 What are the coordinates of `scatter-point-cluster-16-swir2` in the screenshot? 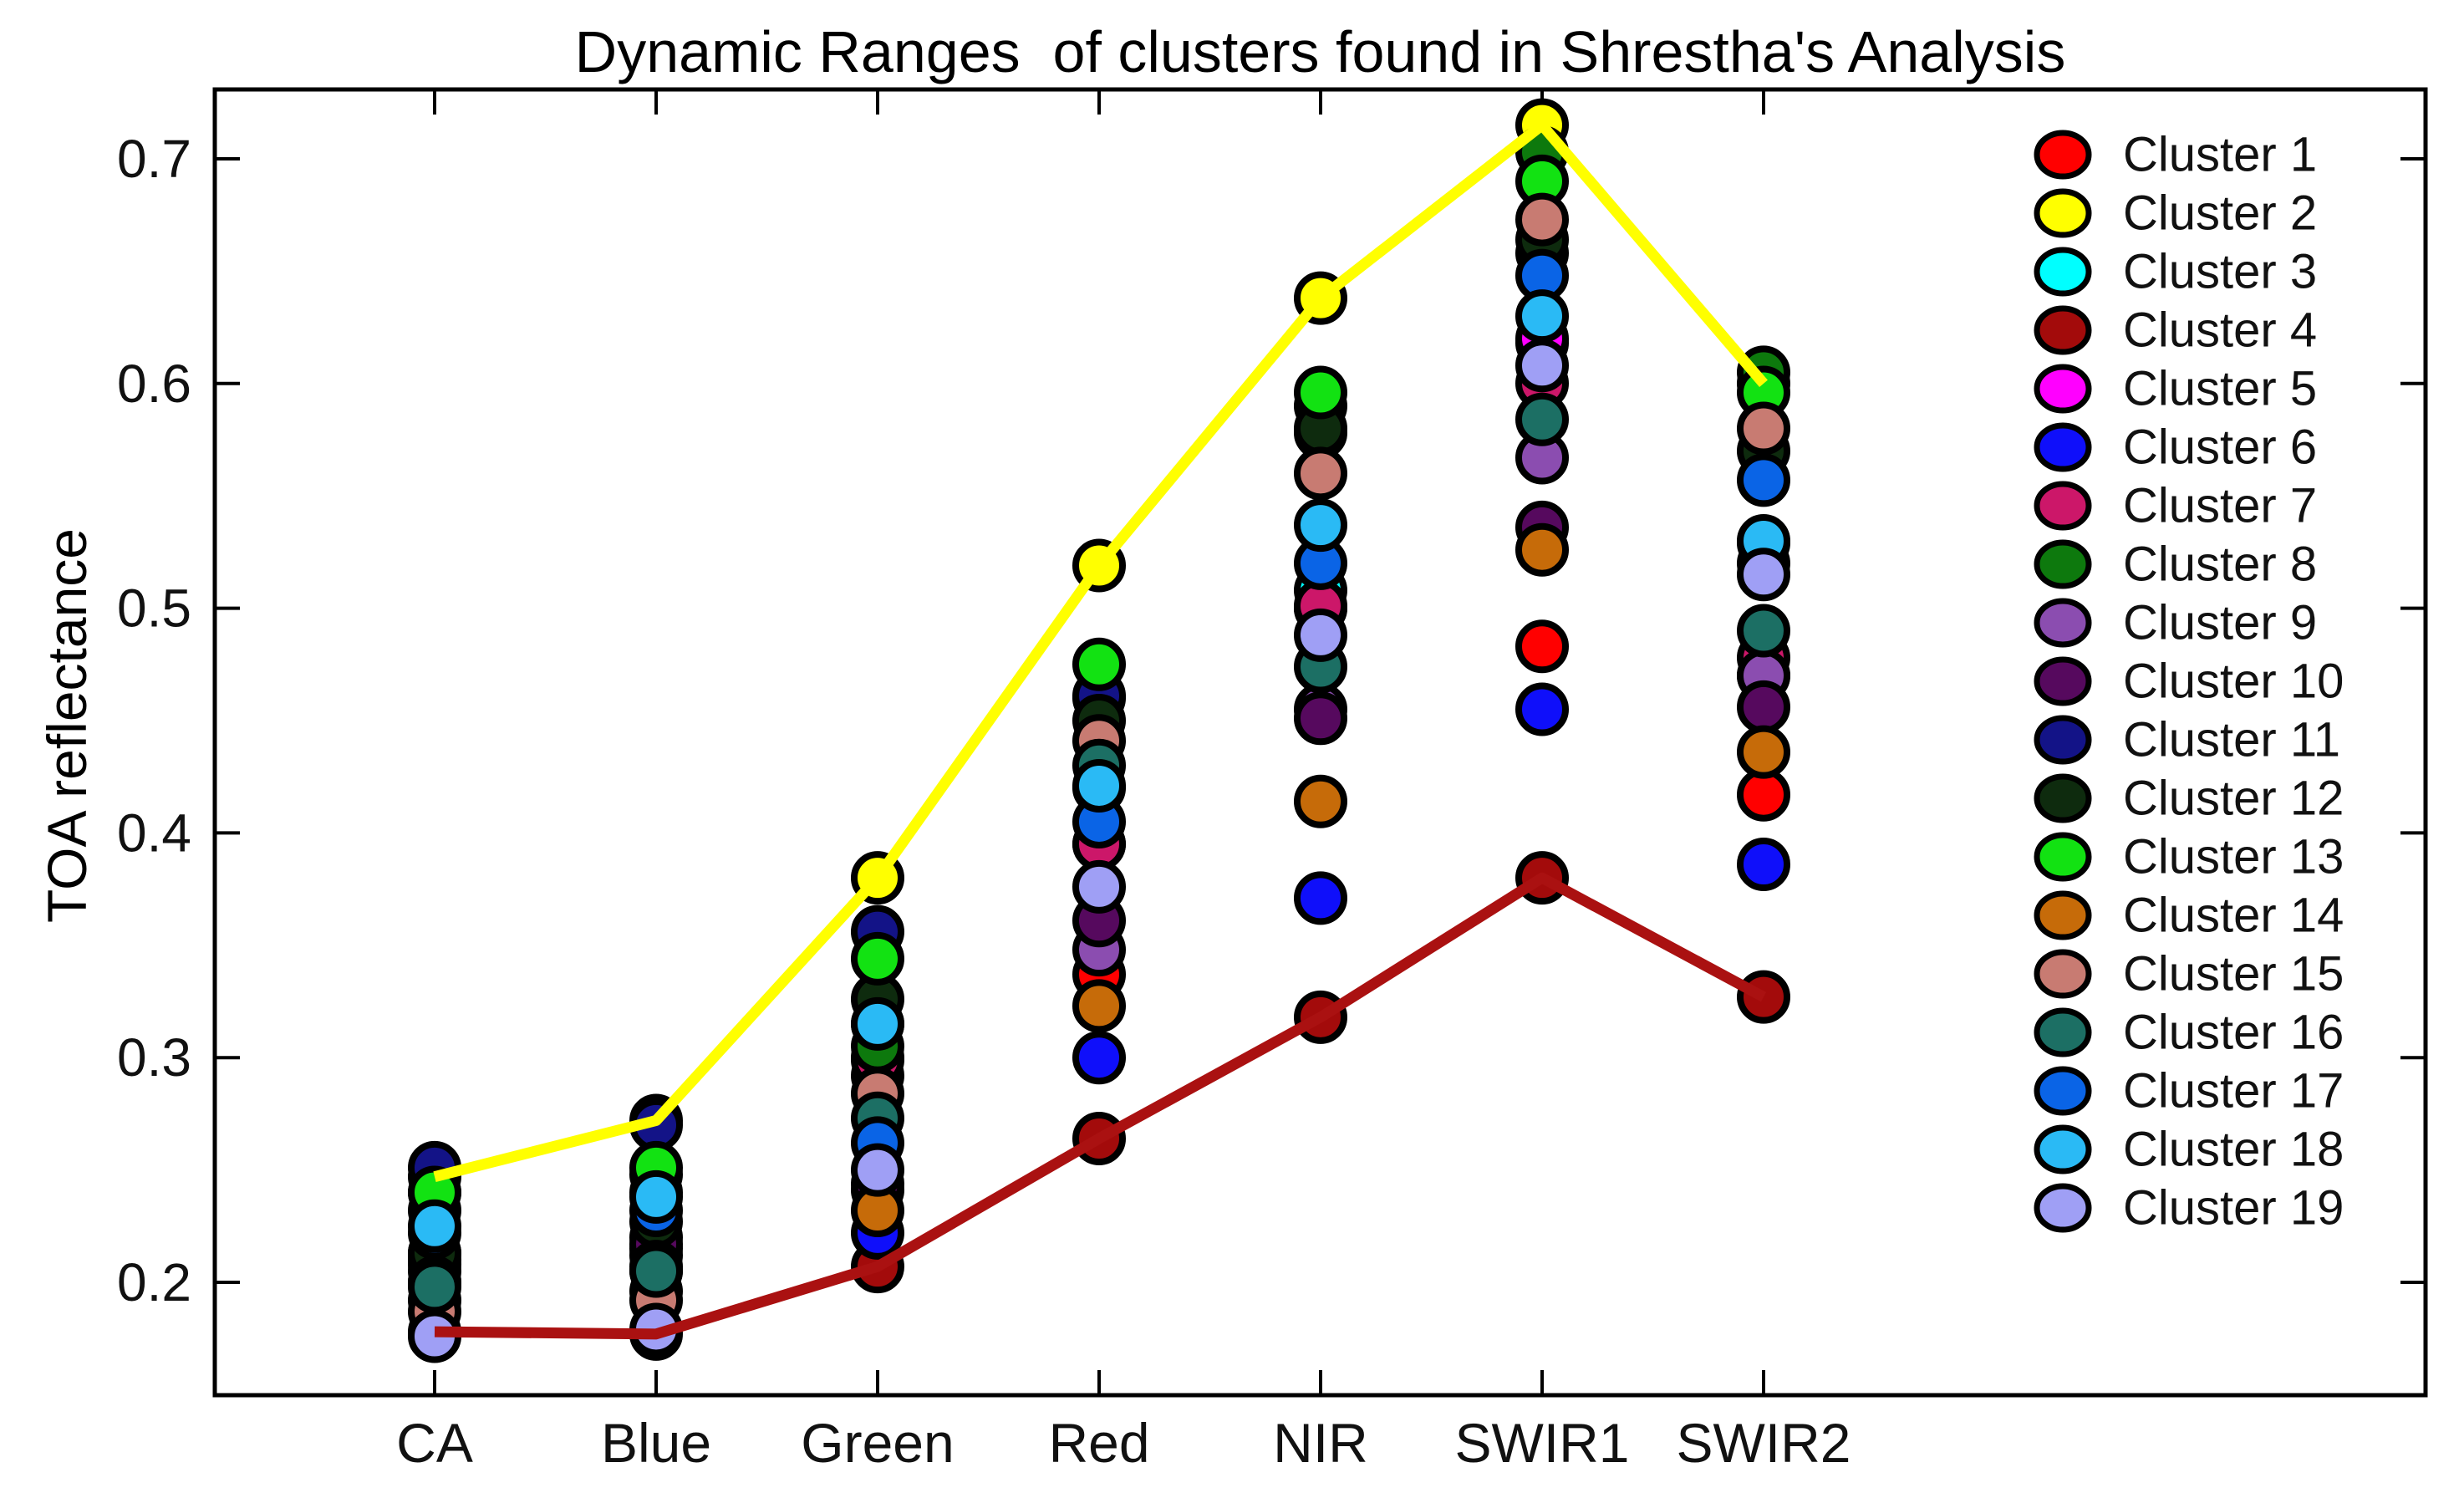 It's located at (1763, 631).